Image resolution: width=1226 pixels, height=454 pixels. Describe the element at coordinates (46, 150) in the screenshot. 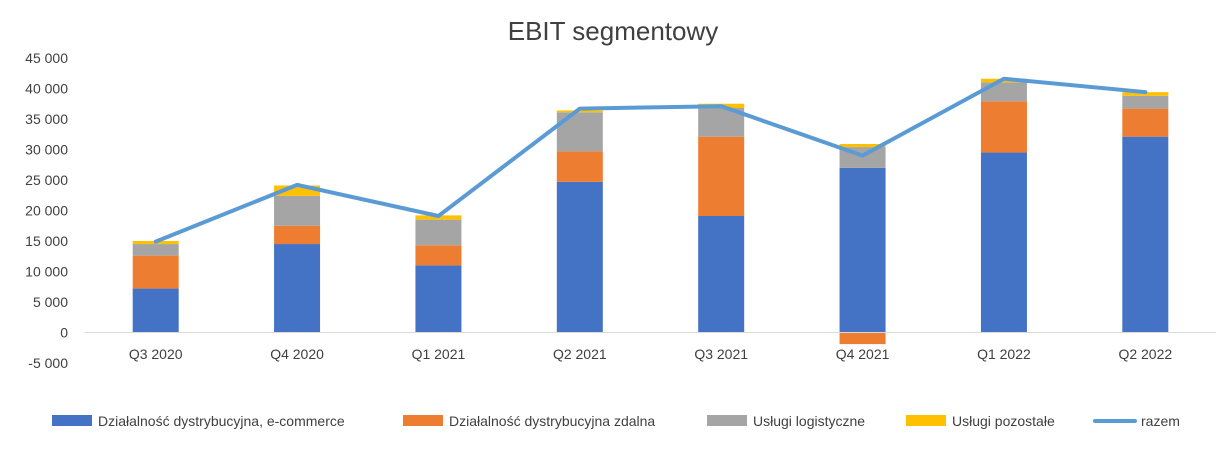

I see `y-tick-label: 30 000` at that location.